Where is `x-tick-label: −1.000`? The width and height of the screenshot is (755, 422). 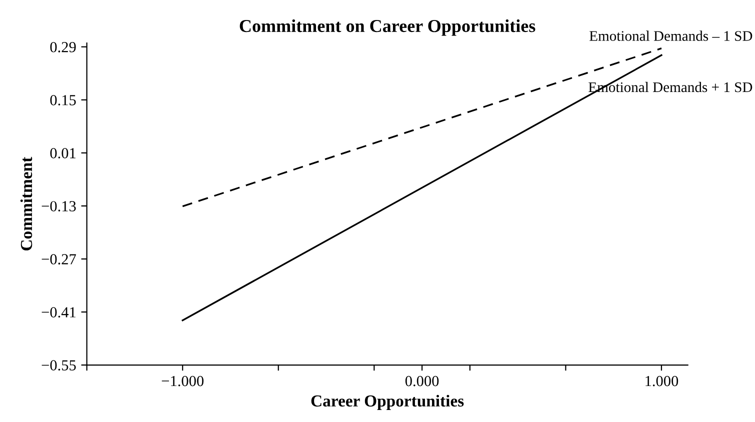 x-tick-label: −1.000 is located at coordinates (183, 381).